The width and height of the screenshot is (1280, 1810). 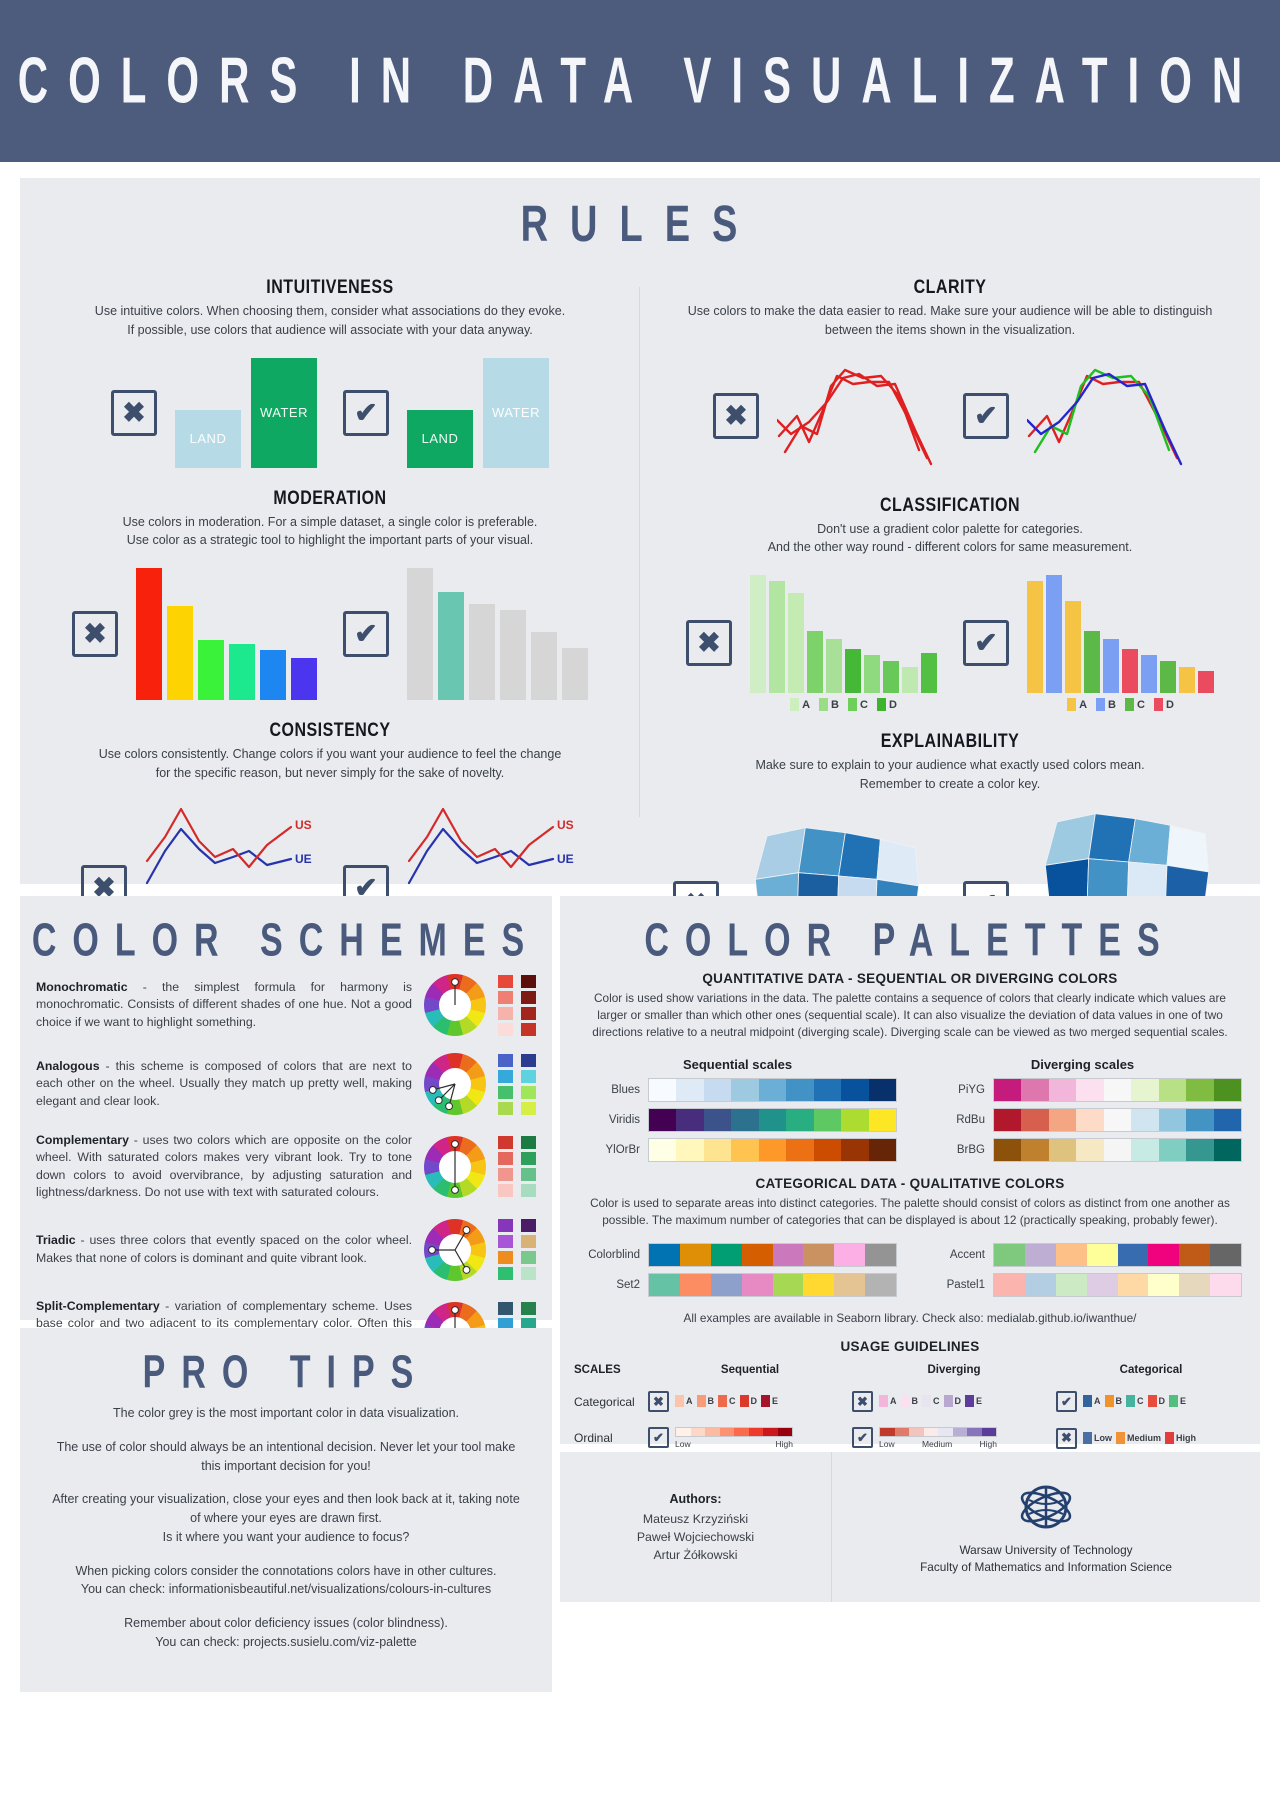 I want to click on moderation-good-example: ✔, so click(x=465, y=634).